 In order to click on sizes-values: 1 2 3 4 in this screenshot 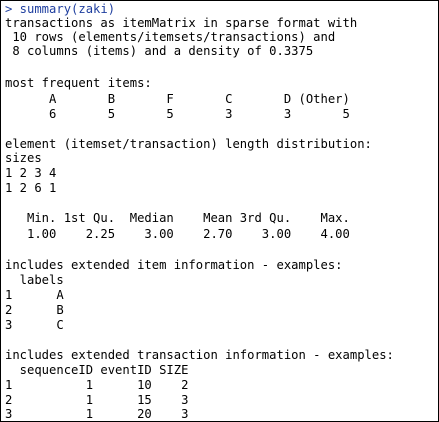, I will do `click(31, 173)`.